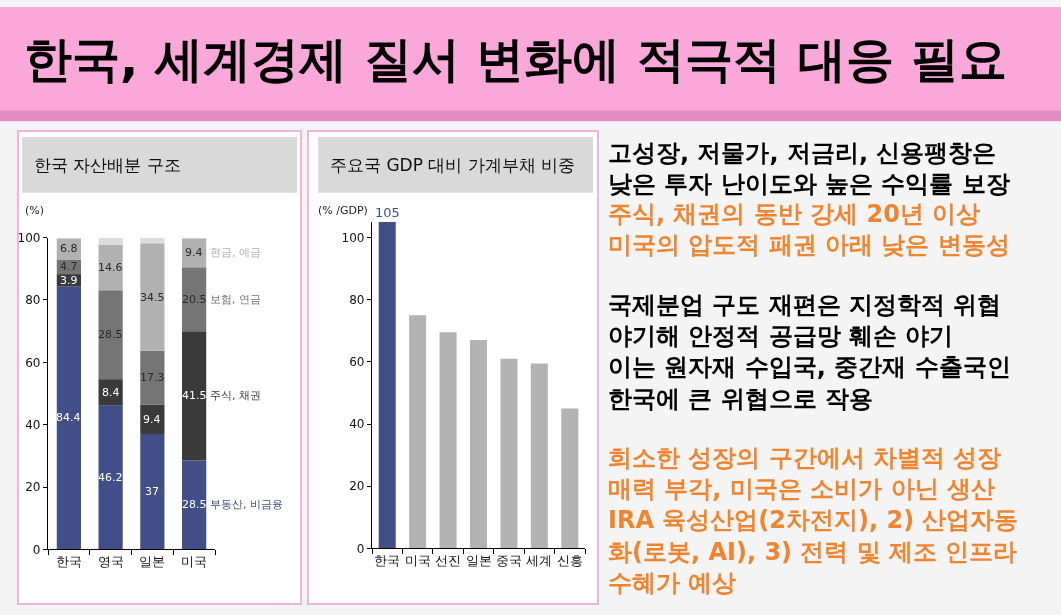  I want to click on data-label: 41.5, so click(194, 395).